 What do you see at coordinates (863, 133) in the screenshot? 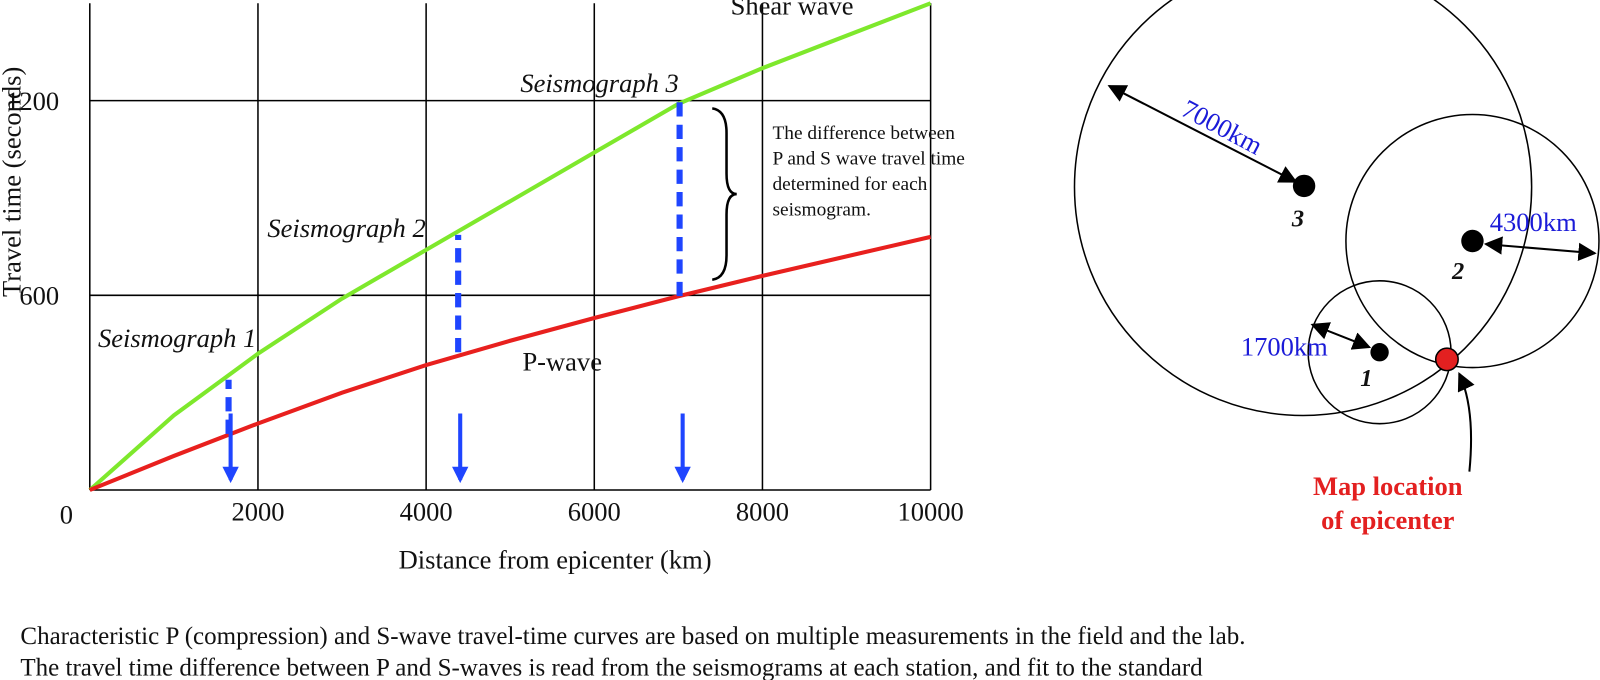
I see `note: The difference between` at bounding box center [863, 133].